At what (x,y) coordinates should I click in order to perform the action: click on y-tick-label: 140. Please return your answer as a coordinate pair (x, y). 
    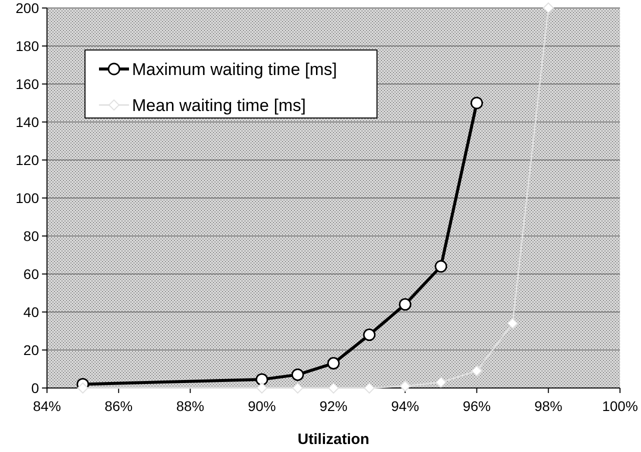
    Looking at the image, I should click on (28, 122).